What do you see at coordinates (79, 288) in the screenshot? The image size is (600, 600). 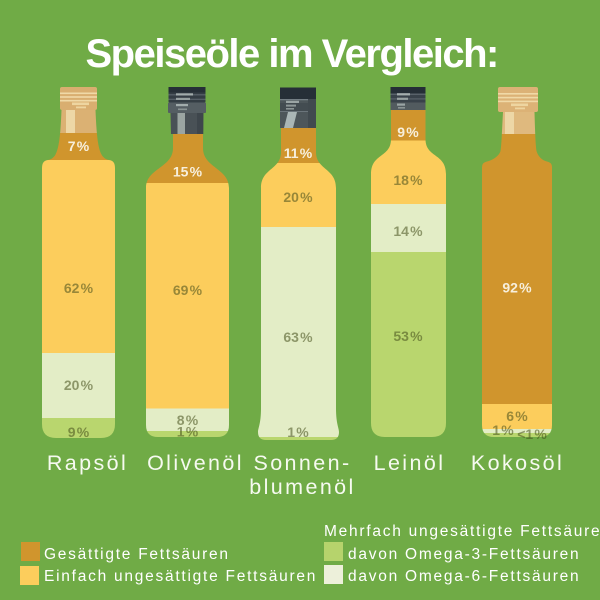 I see `svg-text: 62 %` at bounding box center [79, 288].